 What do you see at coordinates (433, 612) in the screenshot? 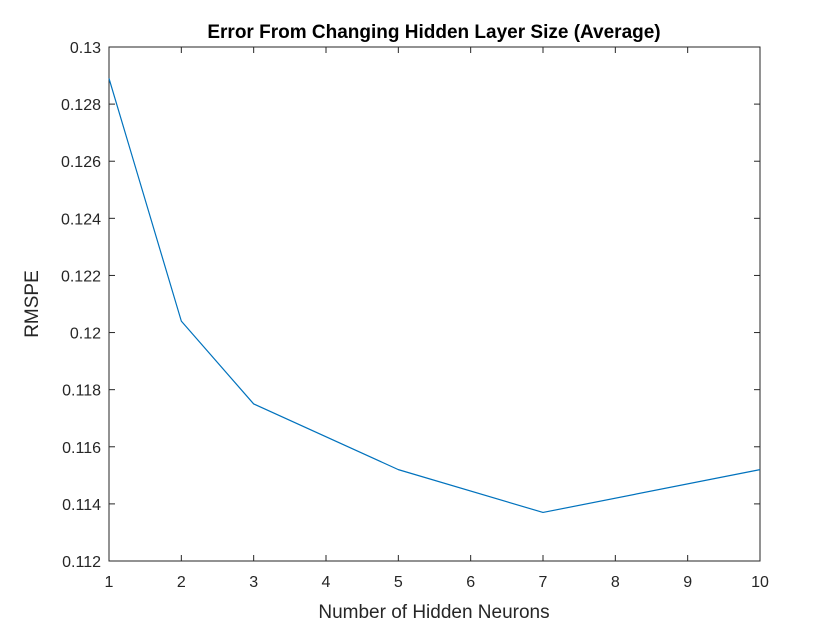
I see `x-axis-label: Number of Hidden Neurons` at bounding box center [433, 612].